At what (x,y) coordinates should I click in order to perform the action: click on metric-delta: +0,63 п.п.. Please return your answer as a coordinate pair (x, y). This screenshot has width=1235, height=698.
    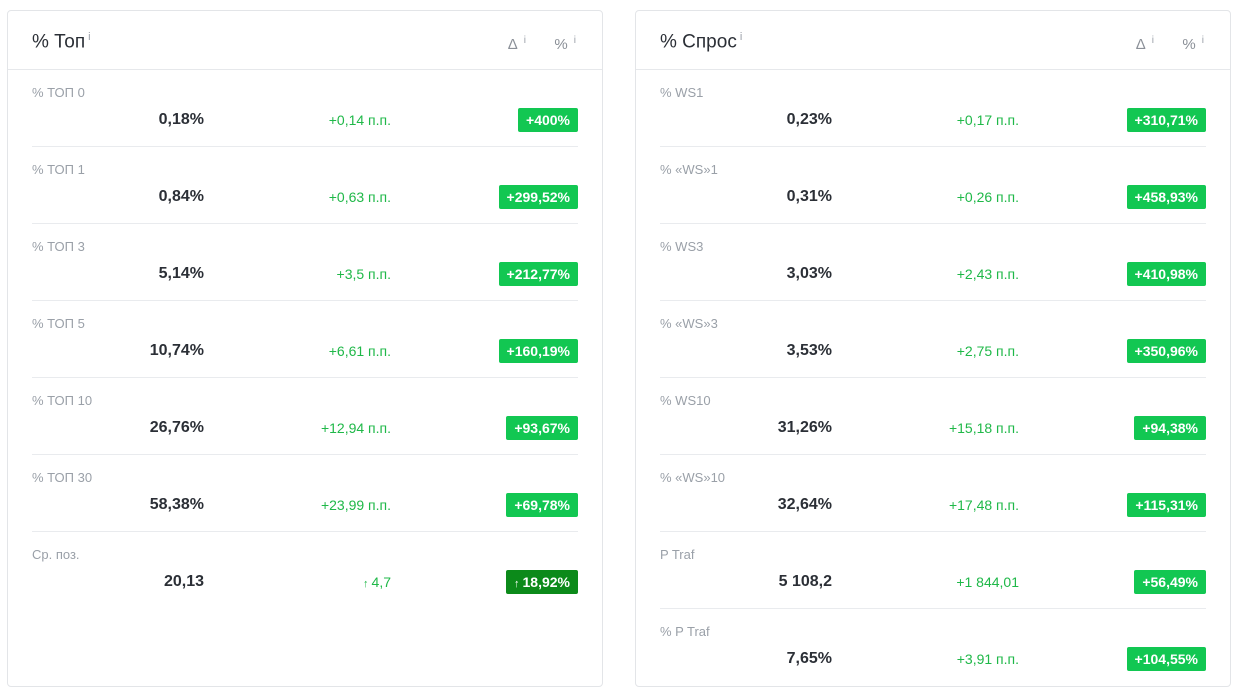
    Looking at the image, I should click on (359, 197).